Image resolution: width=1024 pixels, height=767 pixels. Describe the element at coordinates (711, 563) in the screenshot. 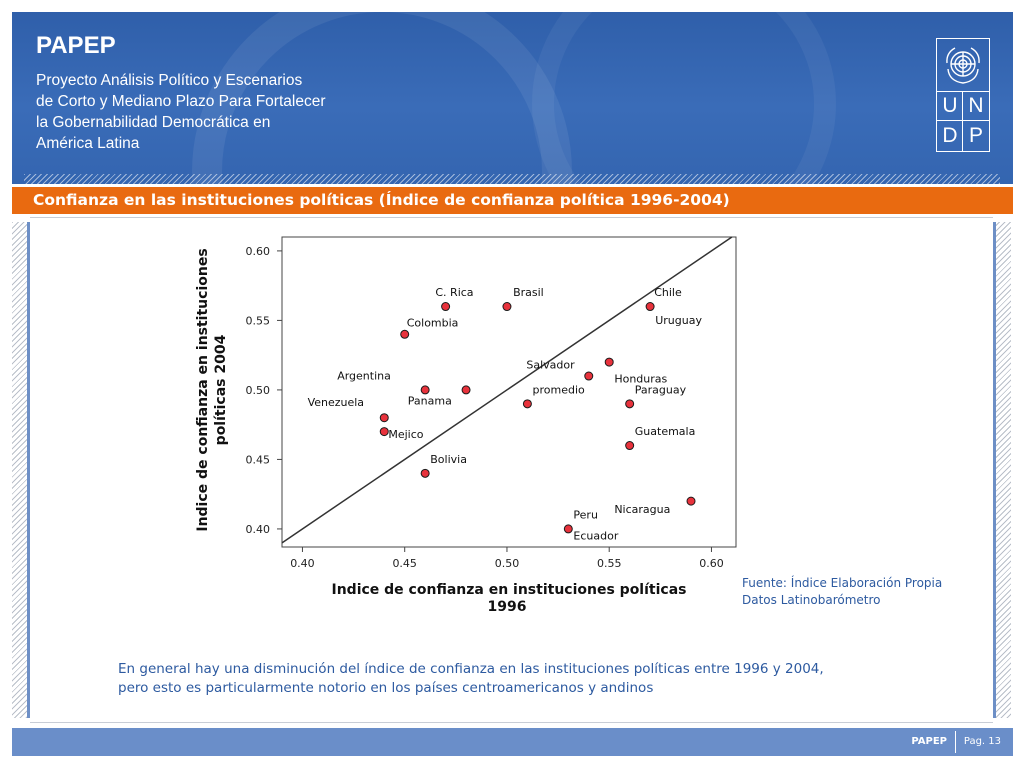

I see `x-tick-label: 0.60` at that location.